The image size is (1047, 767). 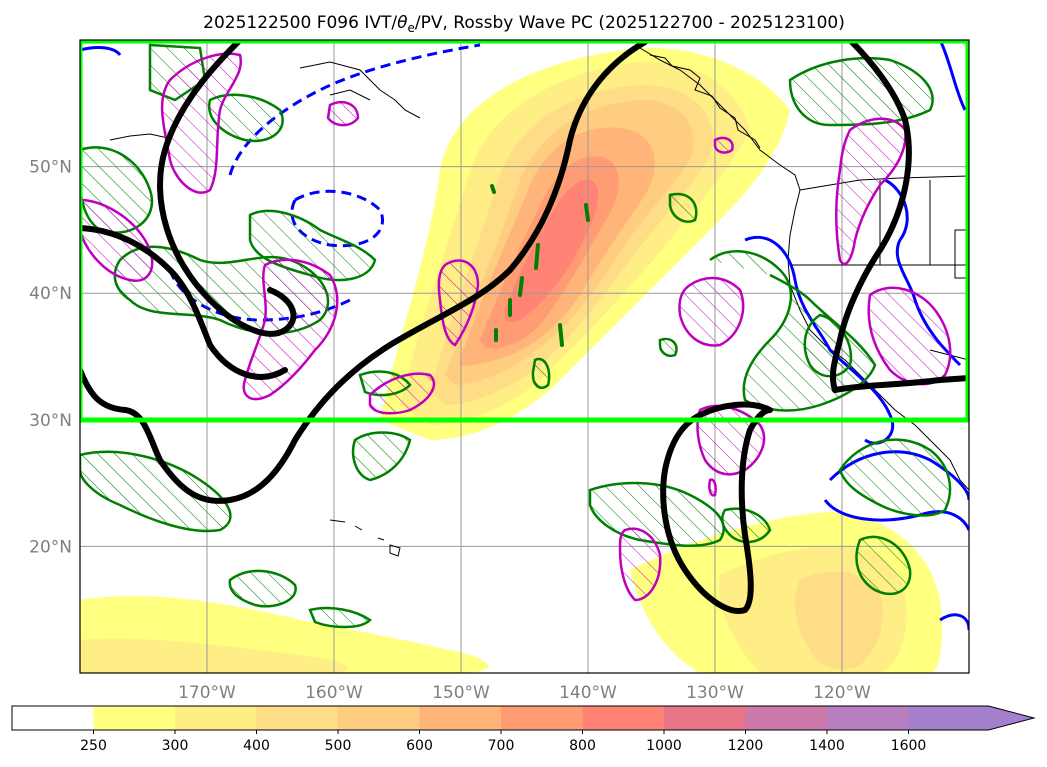 What do you see at coordinates (50, 168) in the screenshot?
I see `latitude-label: 50°N` at bounding box center [50, 168].